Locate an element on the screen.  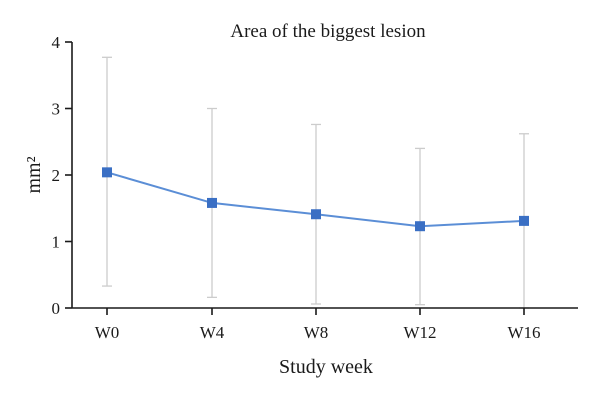
y-tick-label: 1 is located at coordinates (56, 242).